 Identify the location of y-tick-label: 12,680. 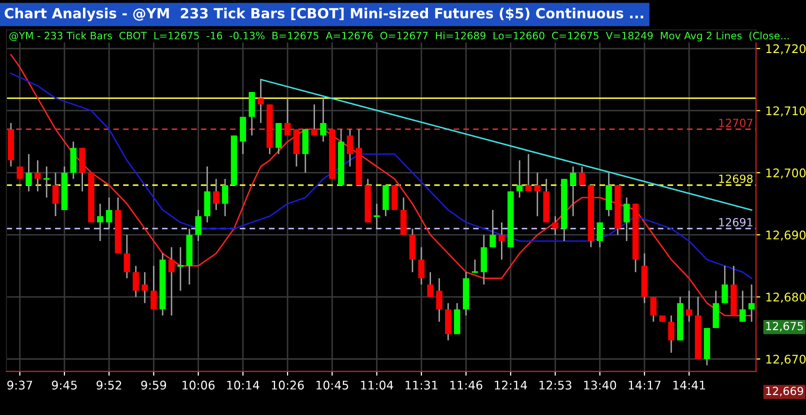
(786, 297).